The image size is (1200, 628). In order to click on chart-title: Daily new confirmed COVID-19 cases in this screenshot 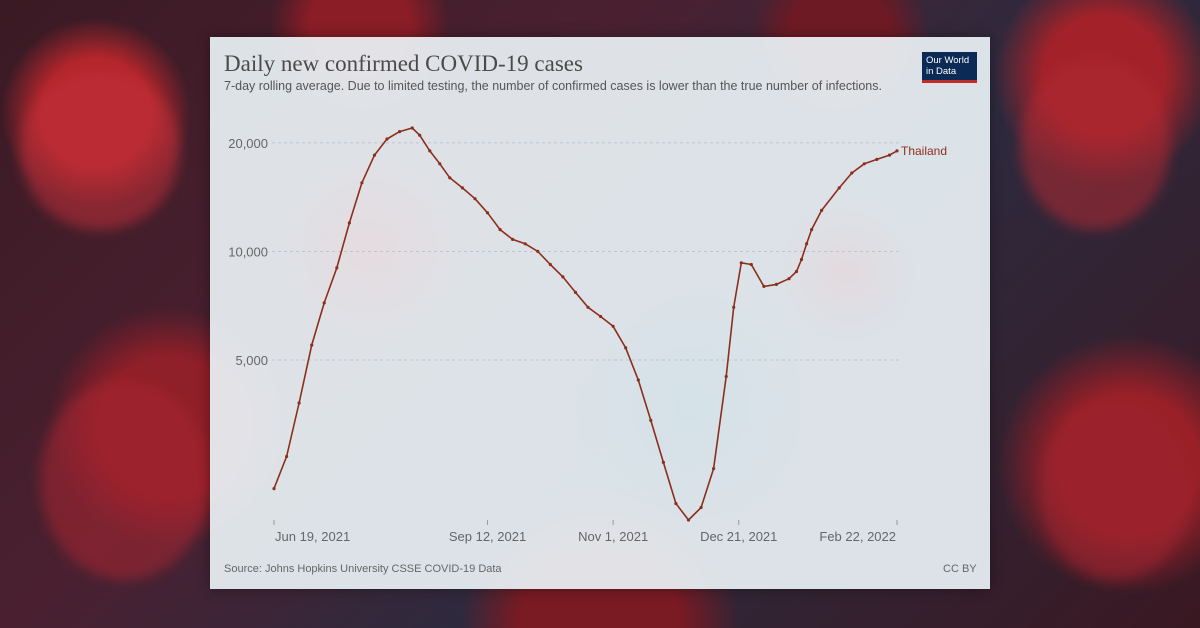, I will do `click(403, 63)`.